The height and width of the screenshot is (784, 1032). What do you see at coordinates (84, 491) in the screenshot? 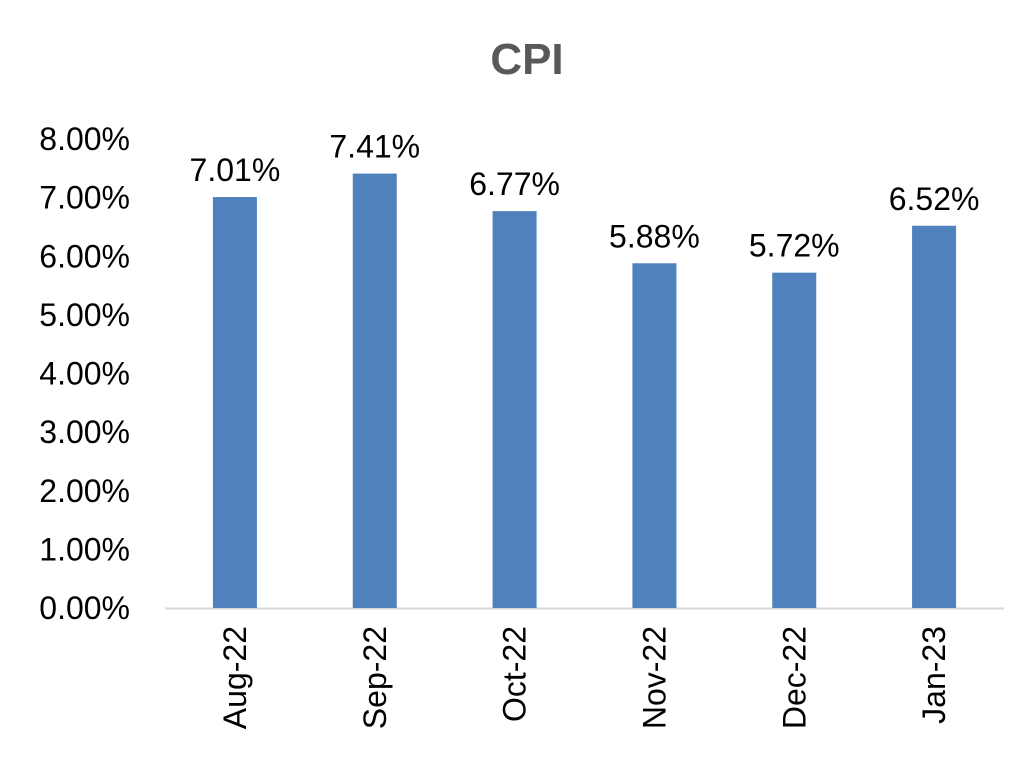
I see `y-tick-label: 2.00%` at bounding box center [84, 491].